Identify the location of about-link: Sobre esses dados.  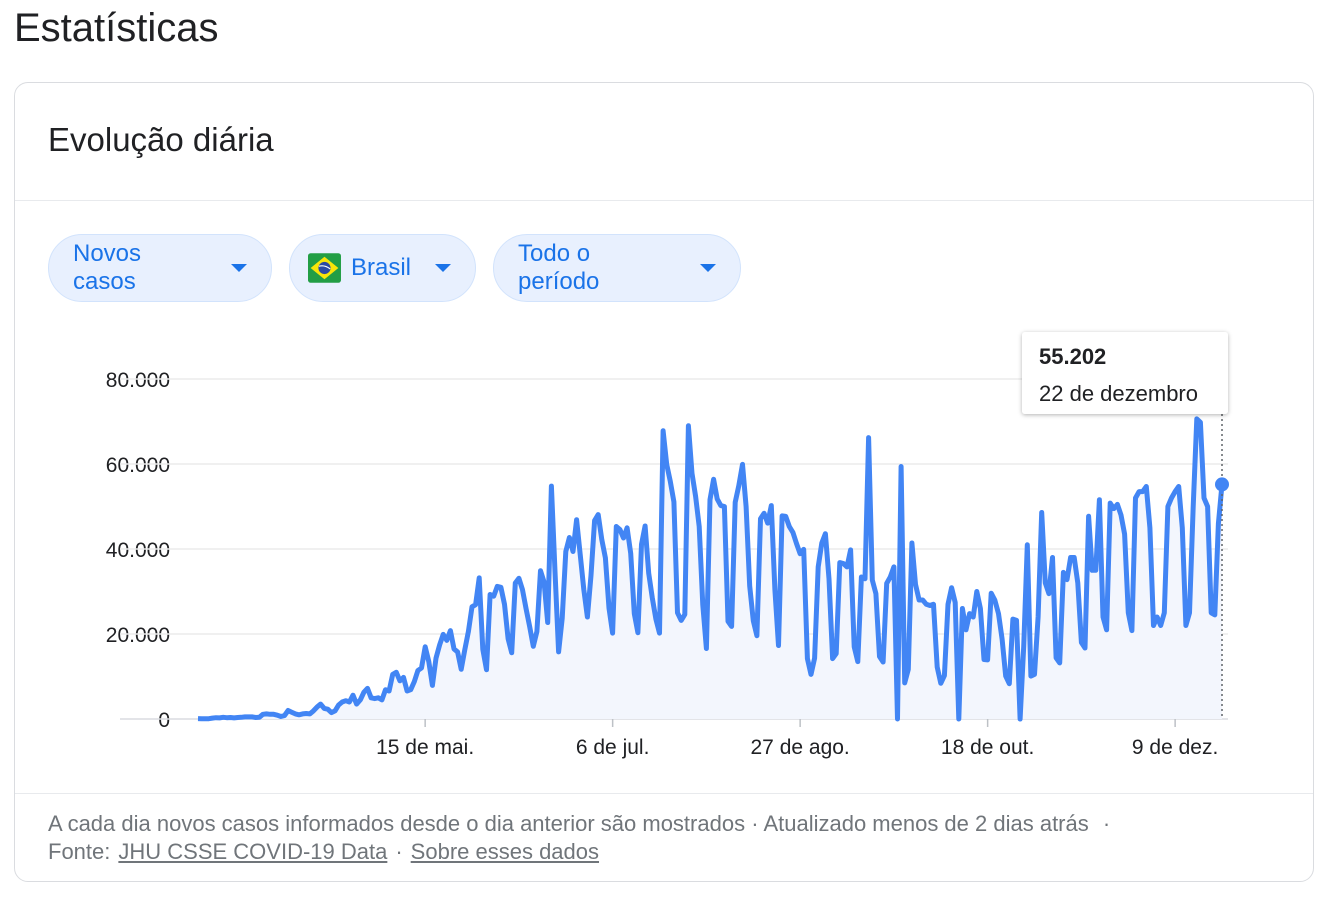
(505, 851).